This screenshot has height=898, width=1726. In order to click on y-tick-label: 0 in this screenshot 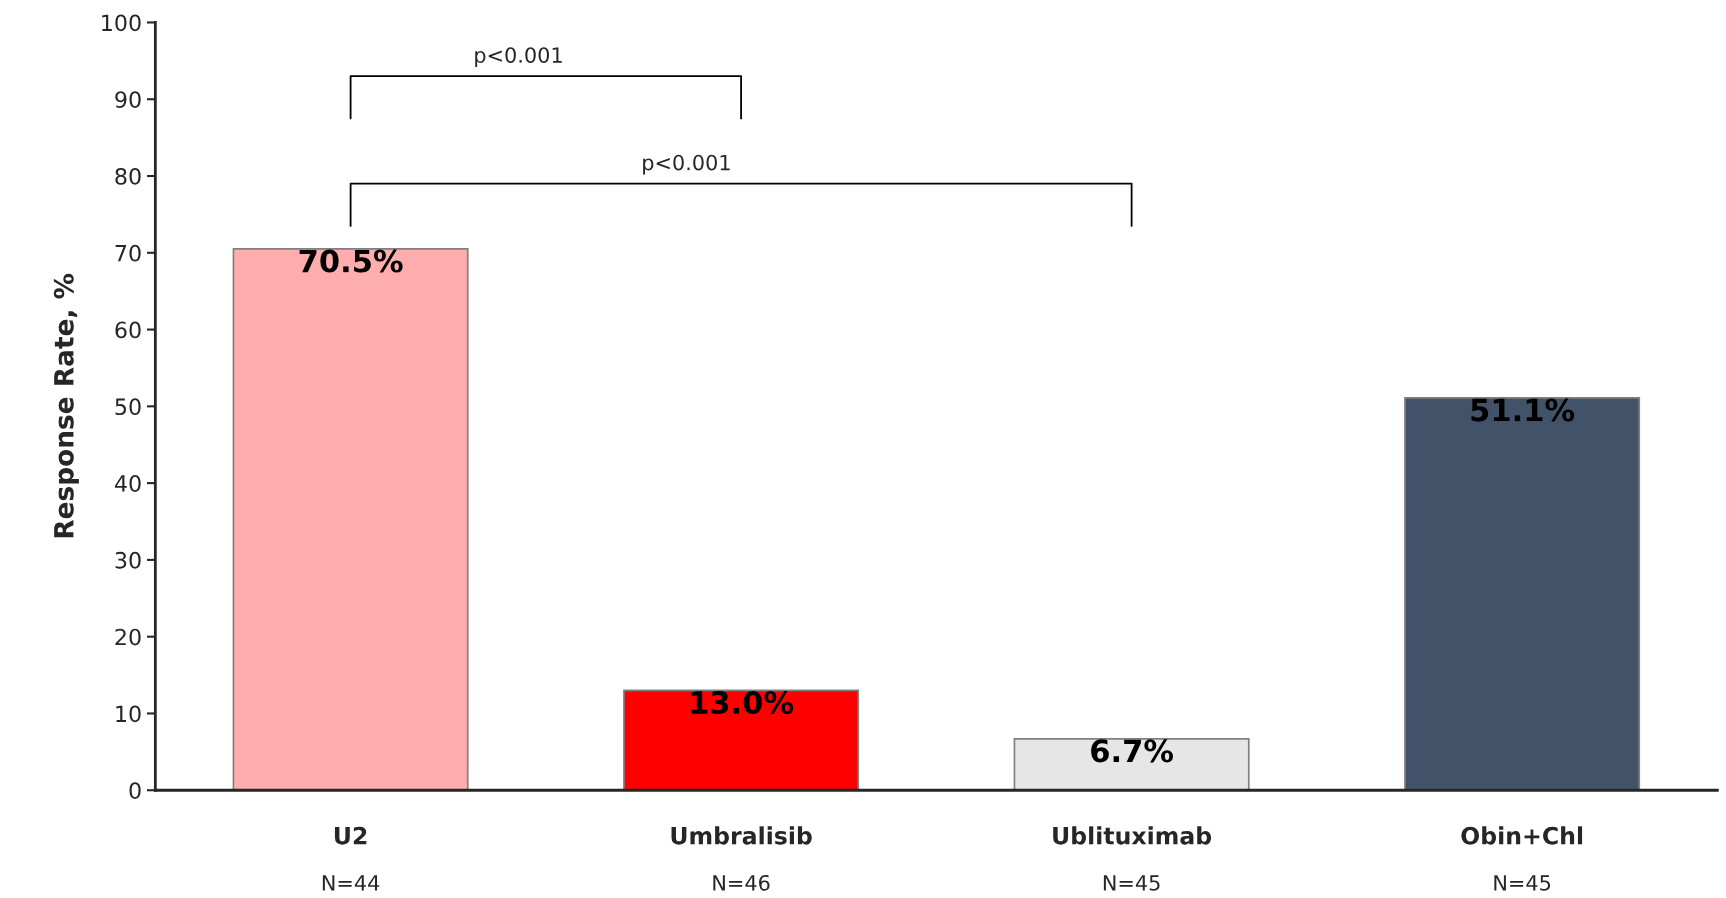, I will do `click(135, 790)`.